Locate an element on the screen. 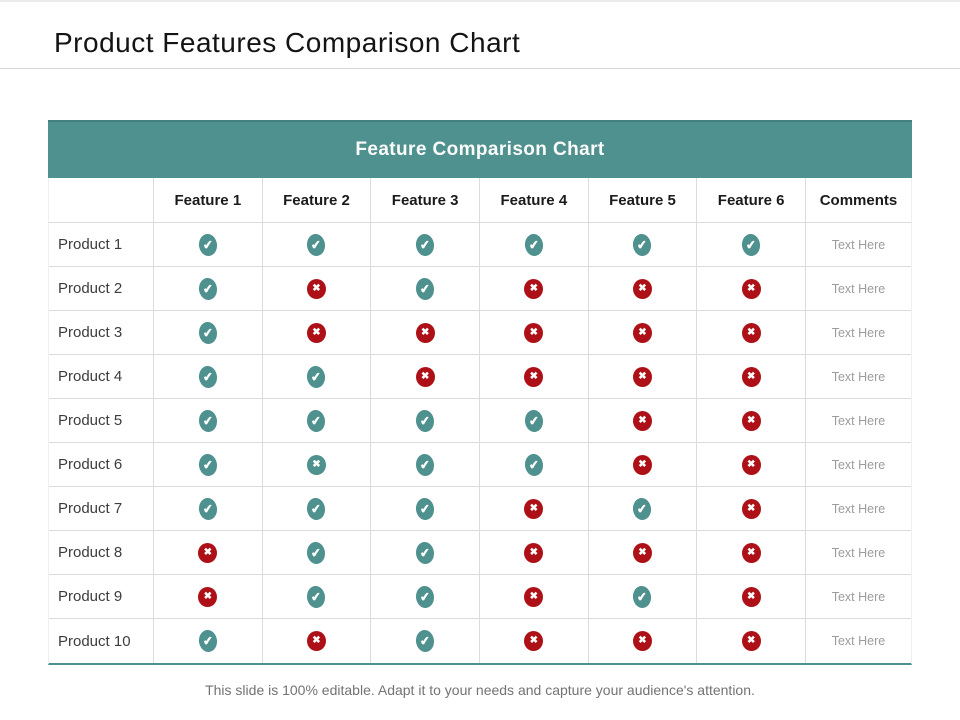 This screenshot has width=960, height=720. product-label: Product 7 is located at coordinates (101, 508).